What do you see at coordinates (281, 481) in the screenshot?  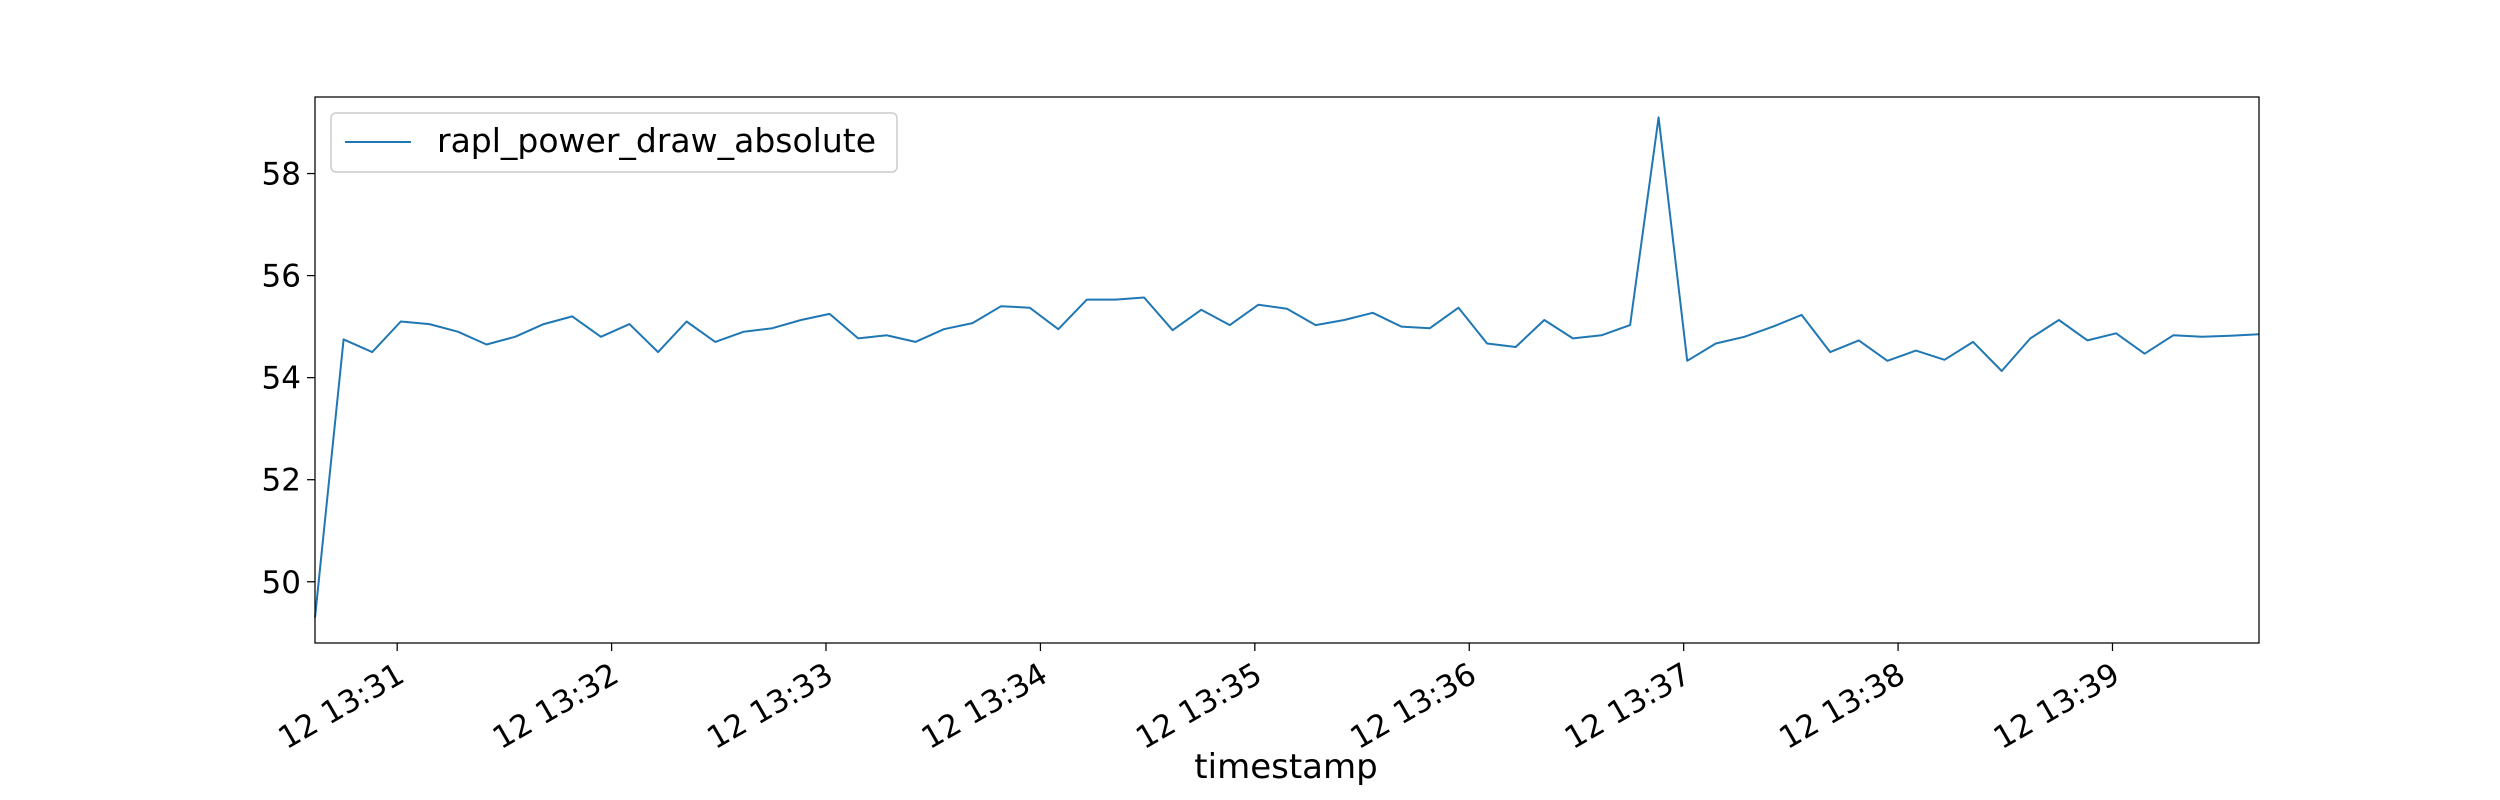 I see `y-tick-label: 52` at bounding box center [281, 481].